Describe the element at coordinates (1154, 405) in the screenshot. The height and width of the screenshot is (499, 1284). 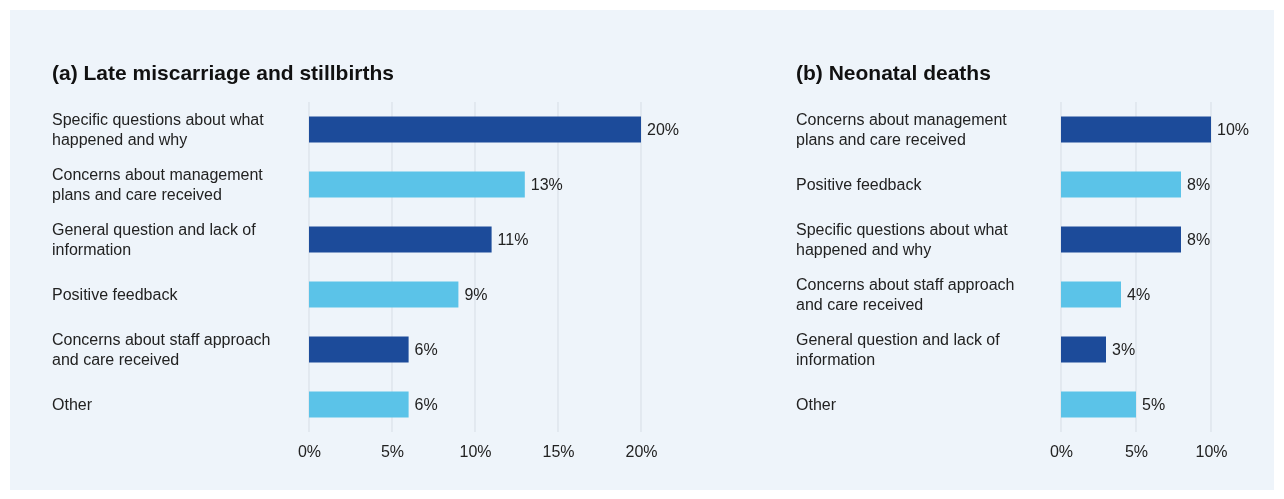
I see `data-label: 5%` at that location.